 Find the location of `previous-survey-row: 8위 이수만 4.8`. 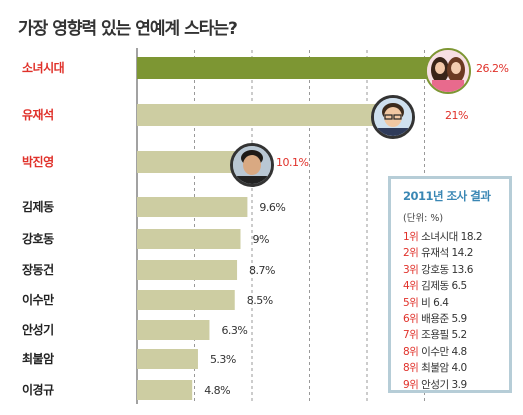

previous-survey-row: 8위 이수만 4.8 is located at coordinates (456, 352).